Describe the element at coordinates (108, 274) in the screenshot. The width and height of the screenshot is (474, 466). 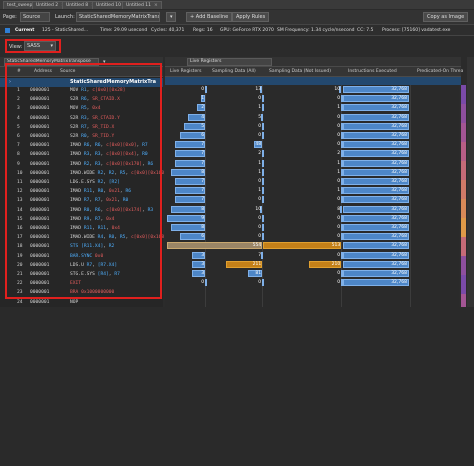
I see `operands: [R4], R7` at that location.